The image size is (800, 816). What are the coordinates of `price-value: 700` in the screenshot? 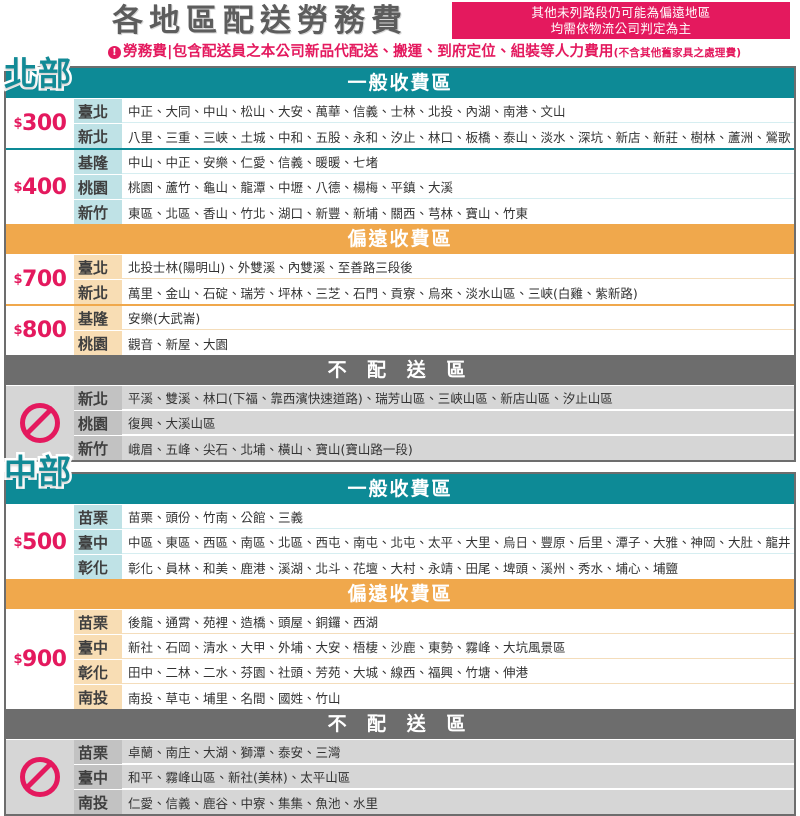 It's located at (44, 279).